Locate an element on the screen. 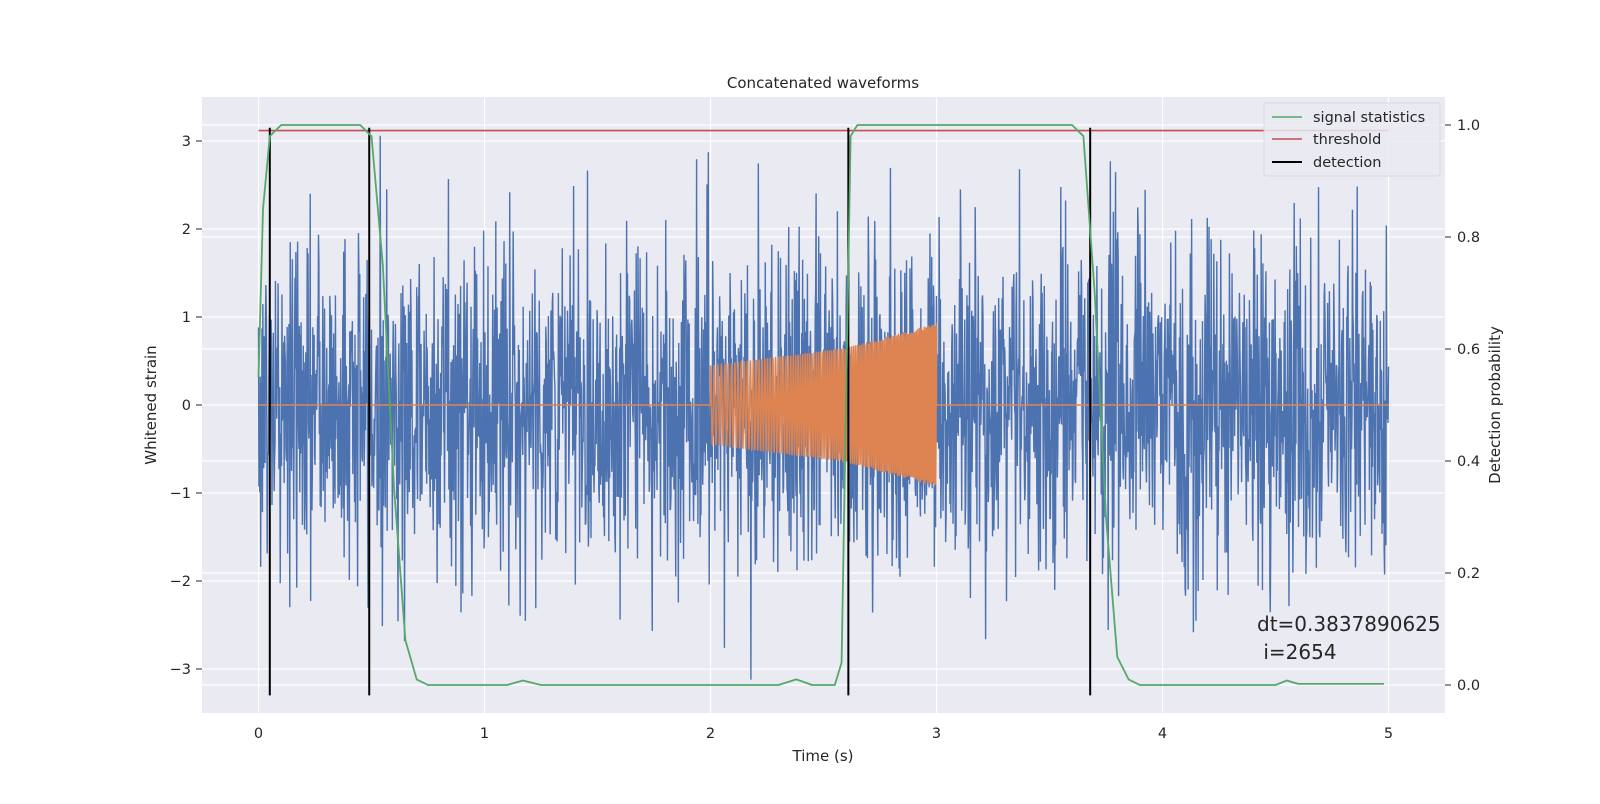 The height and width of the screenshot is (804, 1600). y-right-tick-label: 0.4 is located at coordinates (1468, 462).